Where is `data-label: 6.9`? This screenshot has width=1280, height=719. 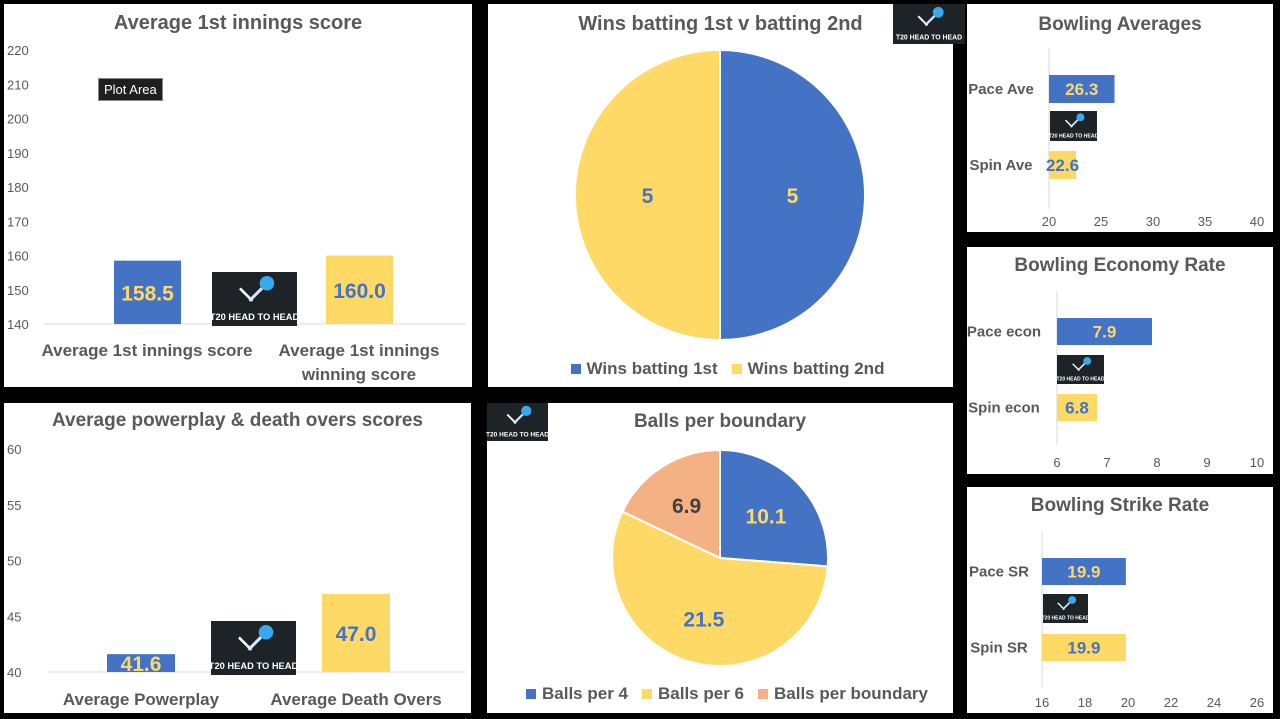
data-label: 6.9 is located at coordinates (686, 506).